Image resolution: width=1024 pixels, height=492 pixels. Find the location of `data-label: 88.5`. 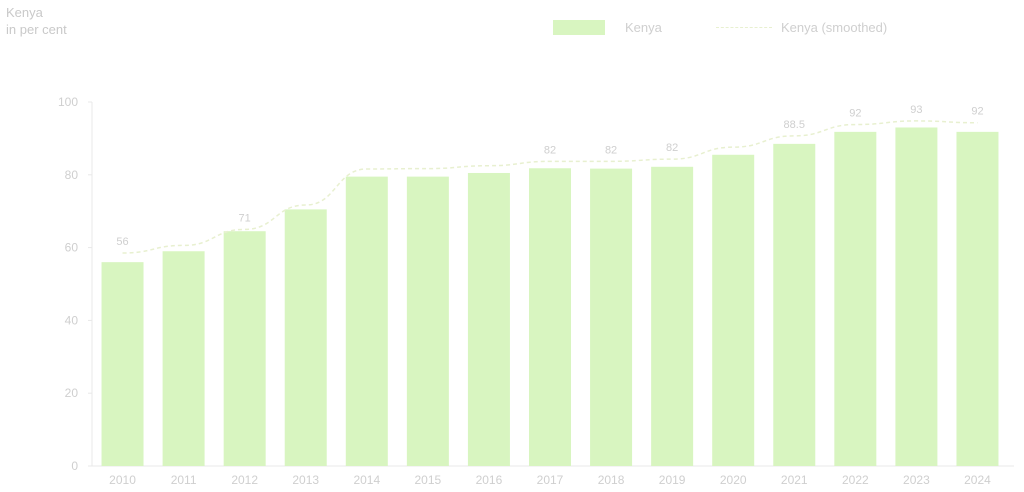

data-label: 88.5 is located at coordinates (794, 125).